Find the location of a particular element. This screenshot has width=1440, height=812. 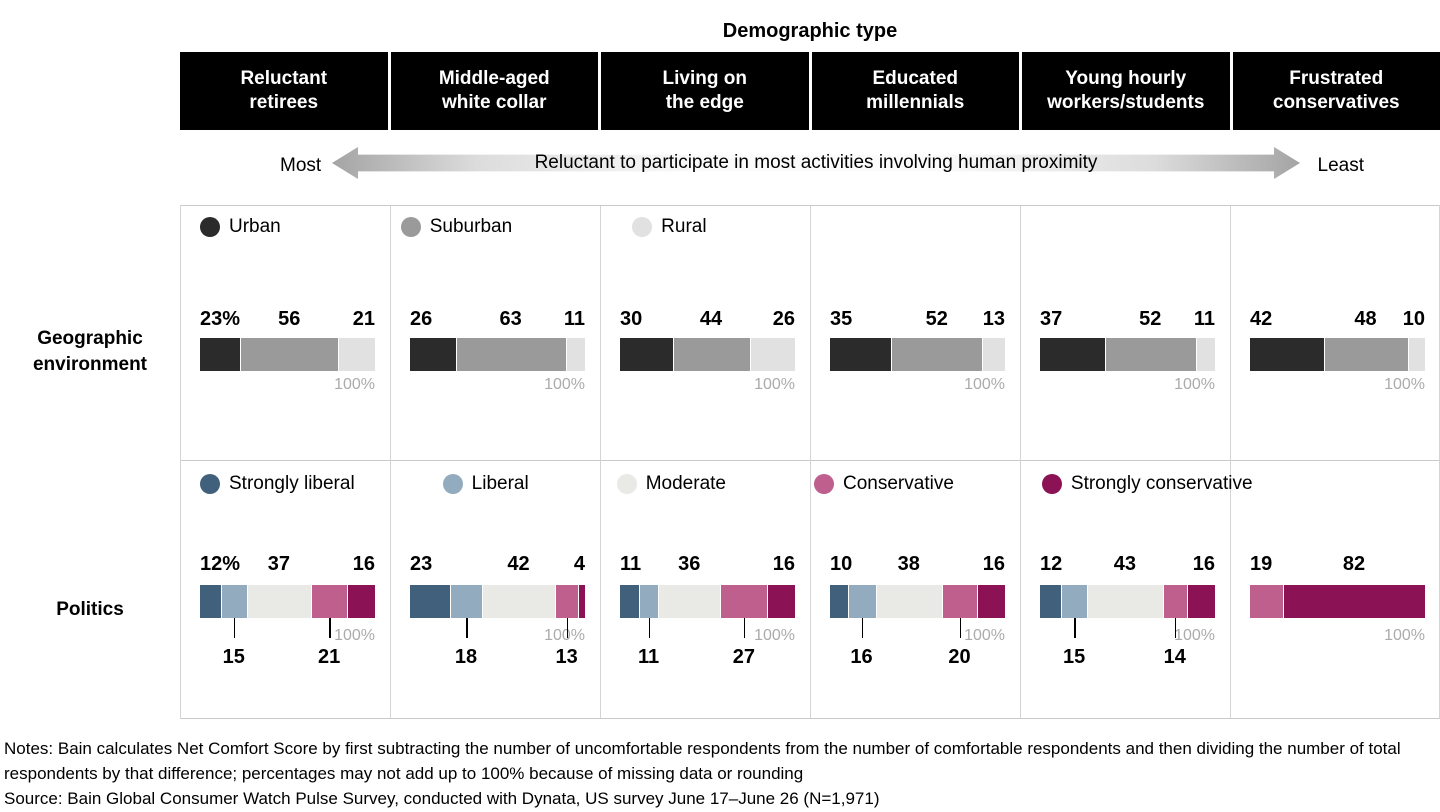

bar-callouts: 11 27 is located at coordinates (707, 653).